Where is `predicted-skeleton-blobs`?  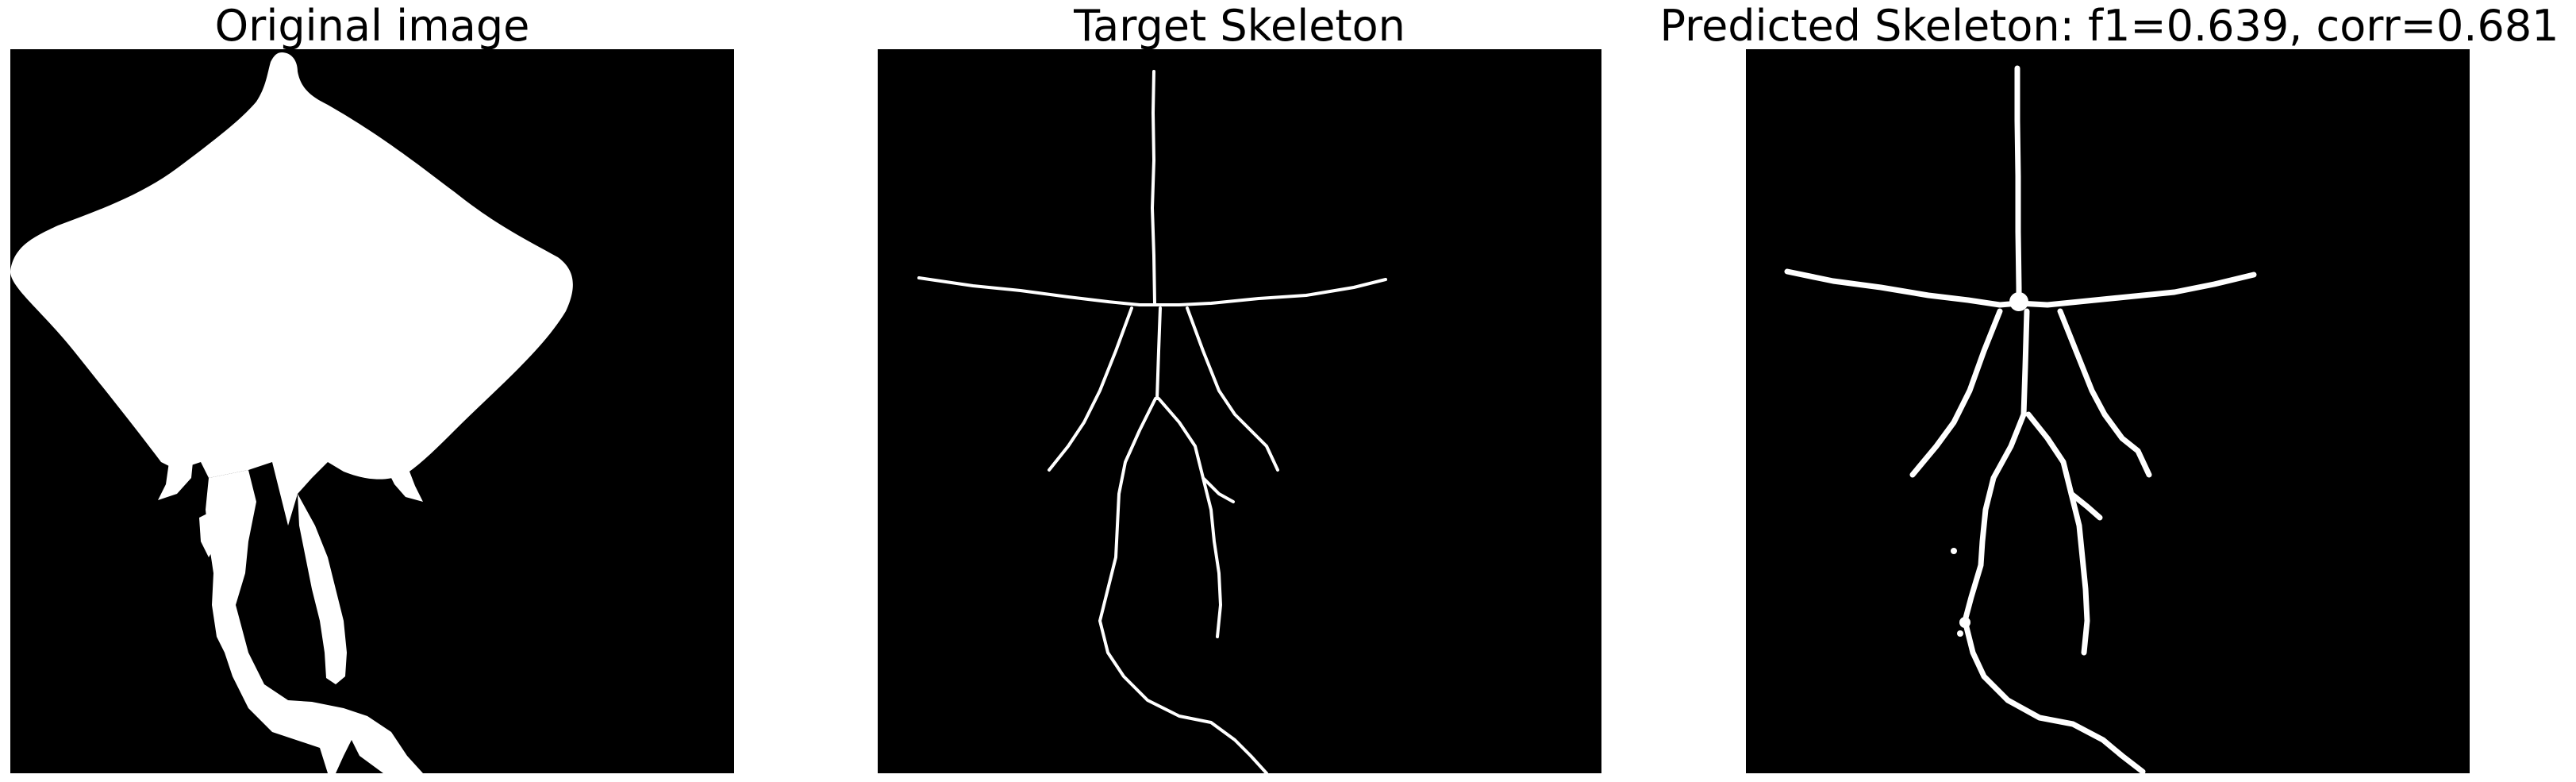 predicted-skeleton-blobs is located at coordinates (1989, 464).